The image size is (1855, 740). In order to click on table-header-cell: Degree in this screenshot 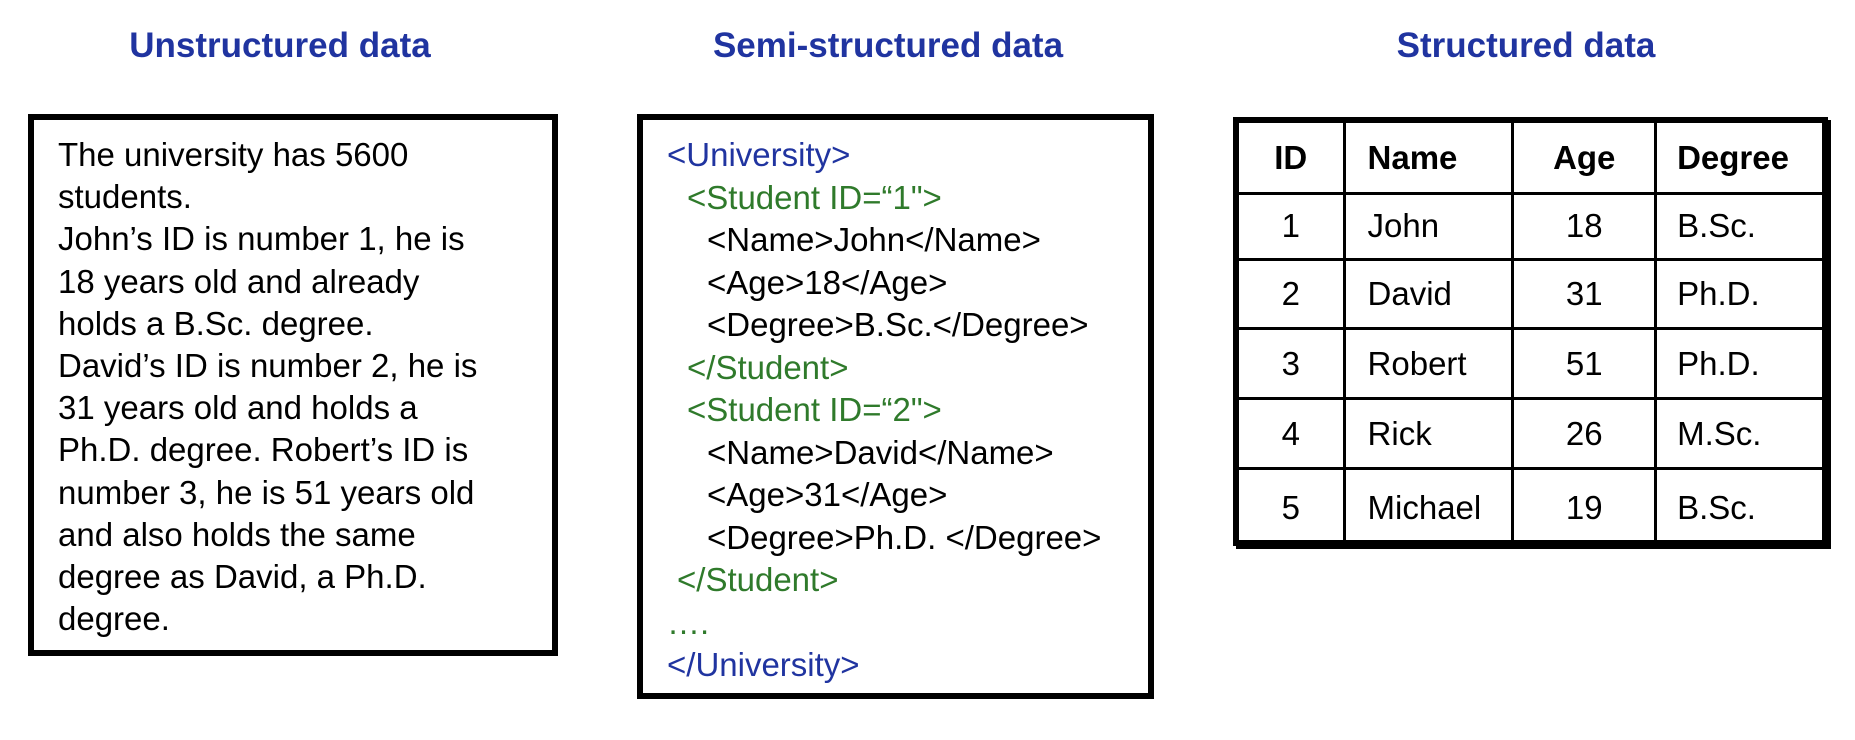, I will do `click(1742, 157)`.